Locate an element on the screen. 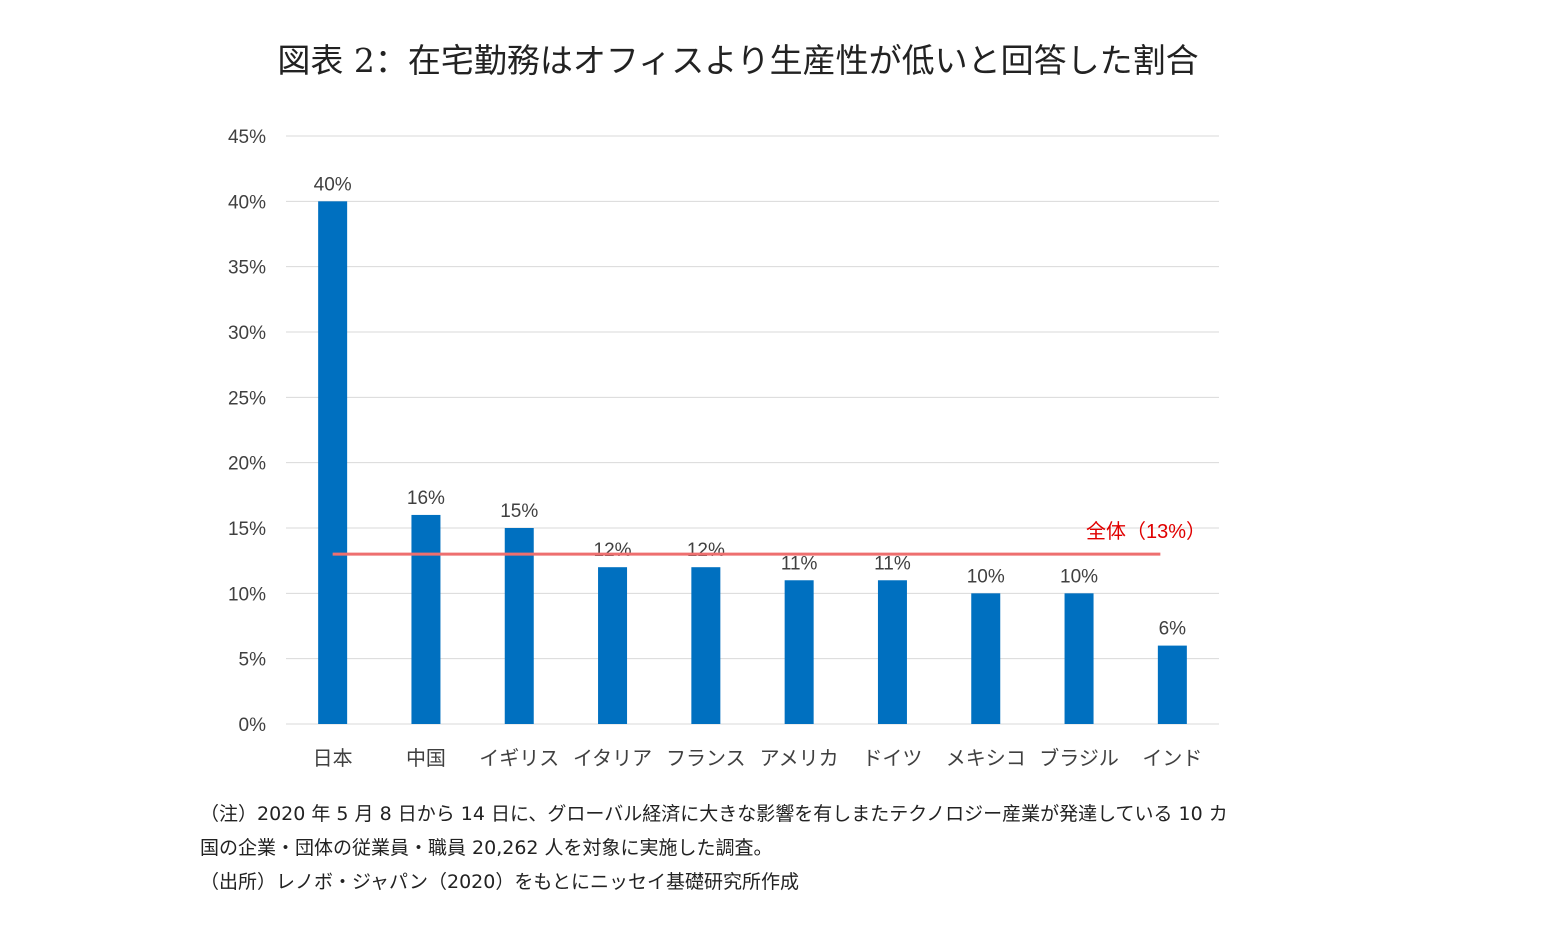  reference-line-label: 全体（13%） is located at coordinates (1146, 531).